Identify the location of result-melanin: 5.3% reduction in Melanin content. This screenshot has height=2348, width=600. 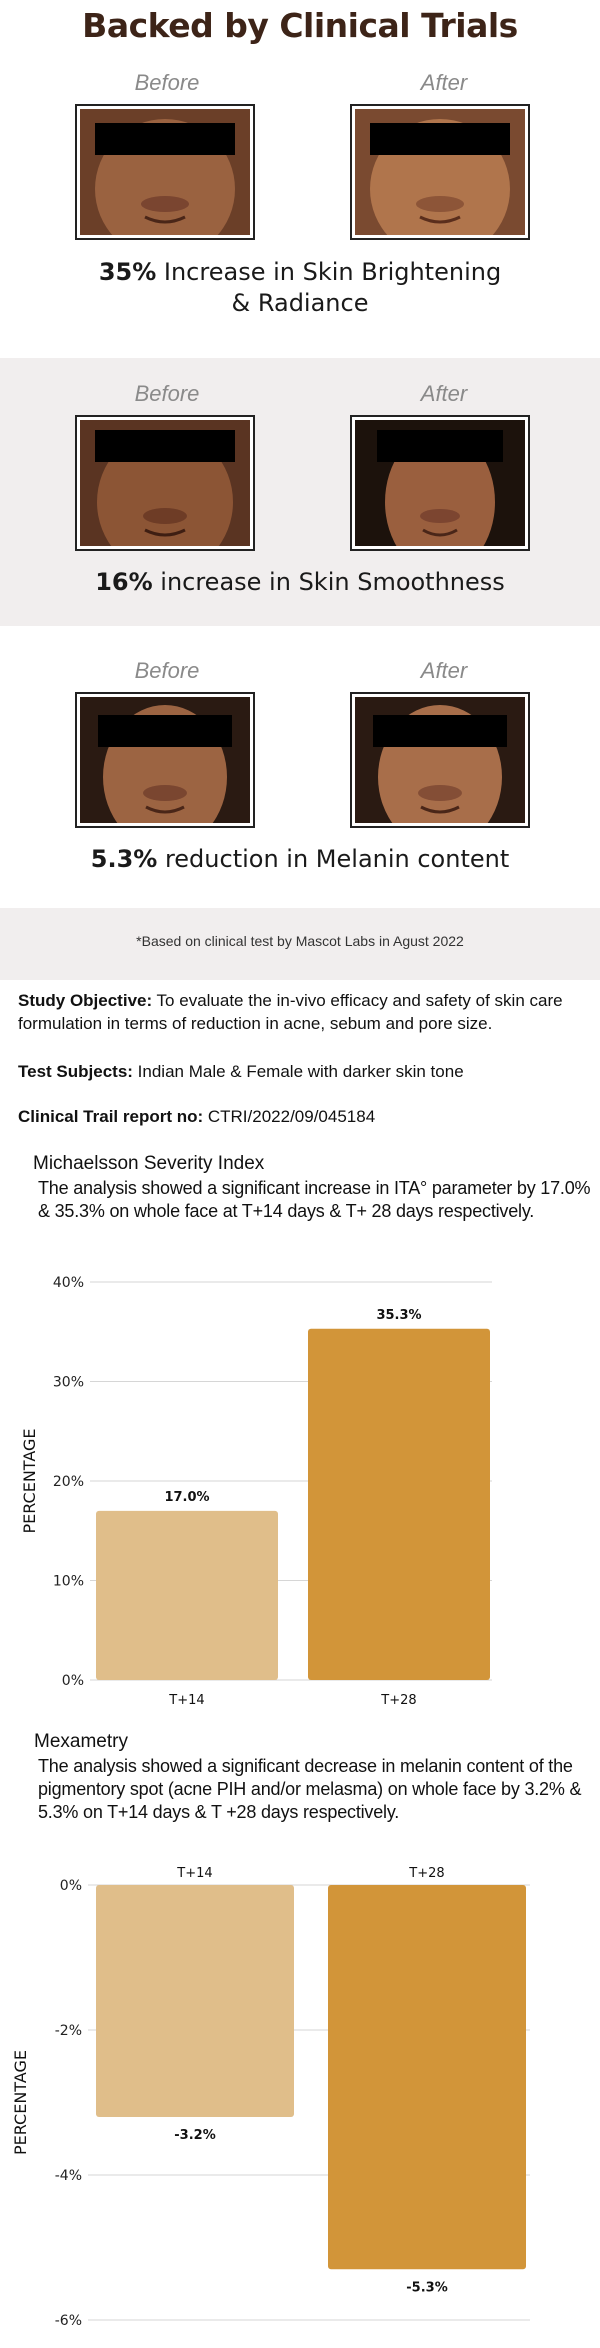
(300, 859).